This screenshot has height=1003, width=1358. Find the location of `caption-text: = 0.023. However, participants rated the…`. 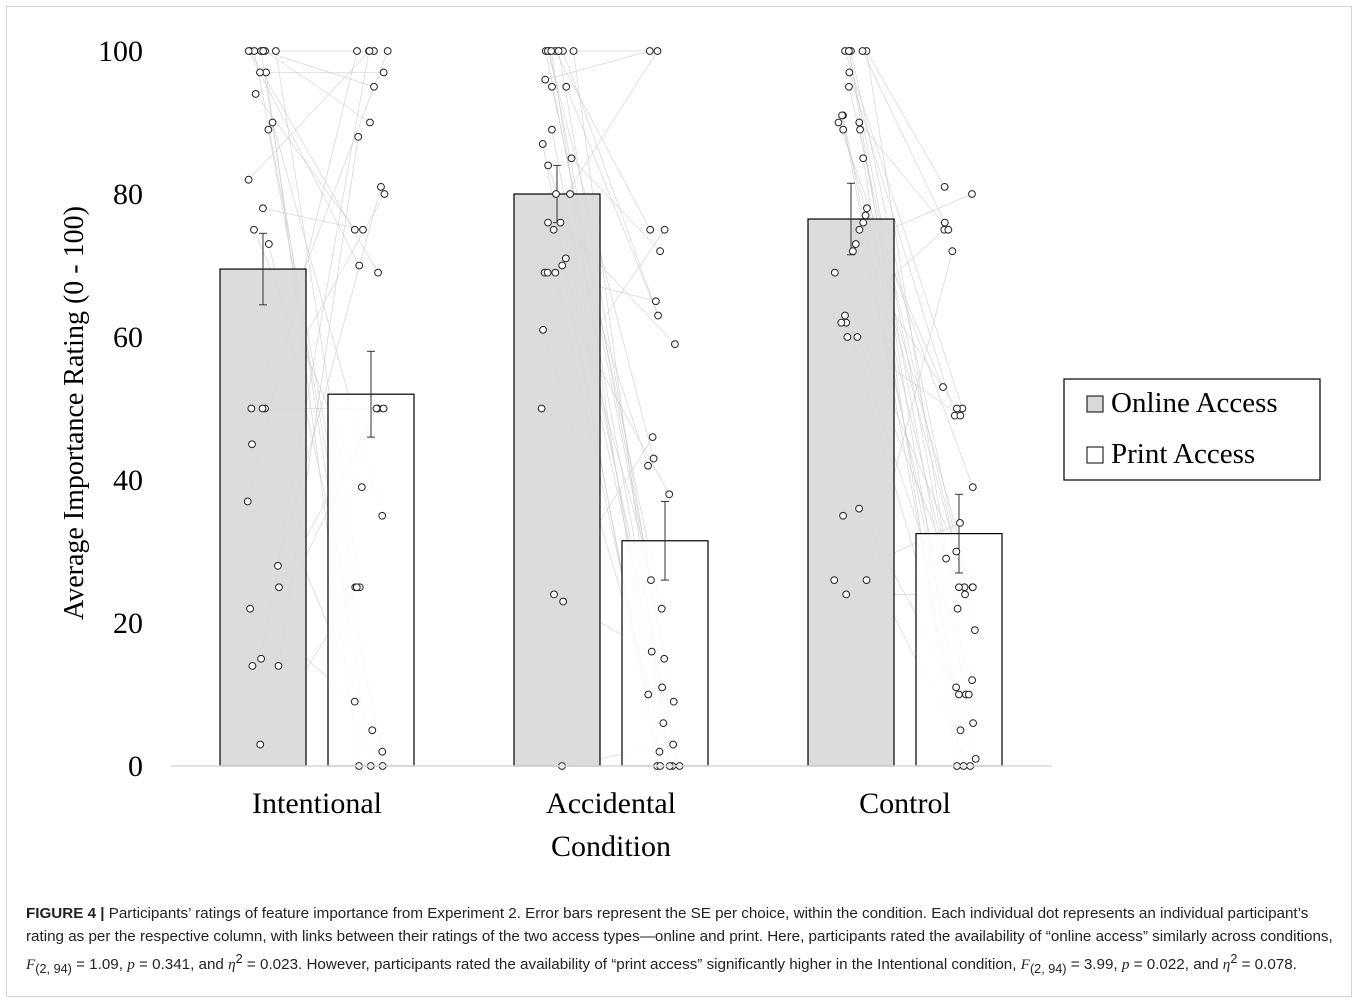

caption-text: = 0.023. However, participants rated the… is located at coordinates (631, 965).